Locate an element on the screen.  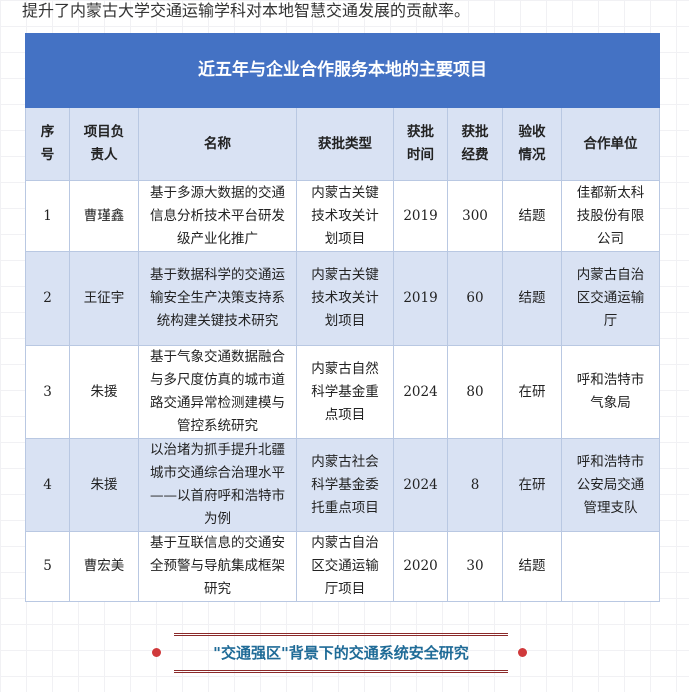
table-cell: 呼和浩特市公安局交通管理支队 is located at coordinates (610, 485).